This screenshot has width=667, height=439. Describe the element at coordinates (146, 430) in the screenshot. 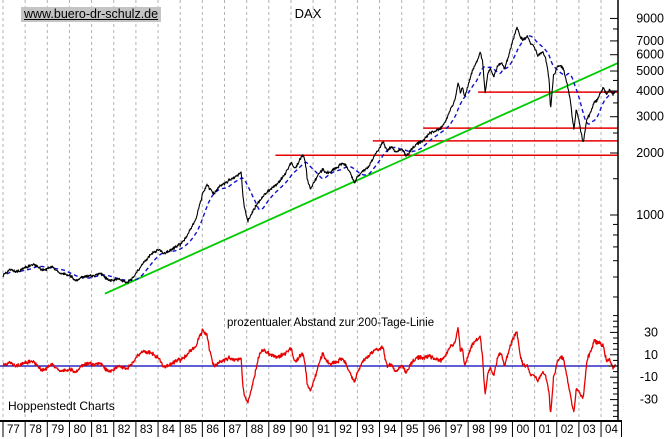

I see `svg-text: 83` at that location.